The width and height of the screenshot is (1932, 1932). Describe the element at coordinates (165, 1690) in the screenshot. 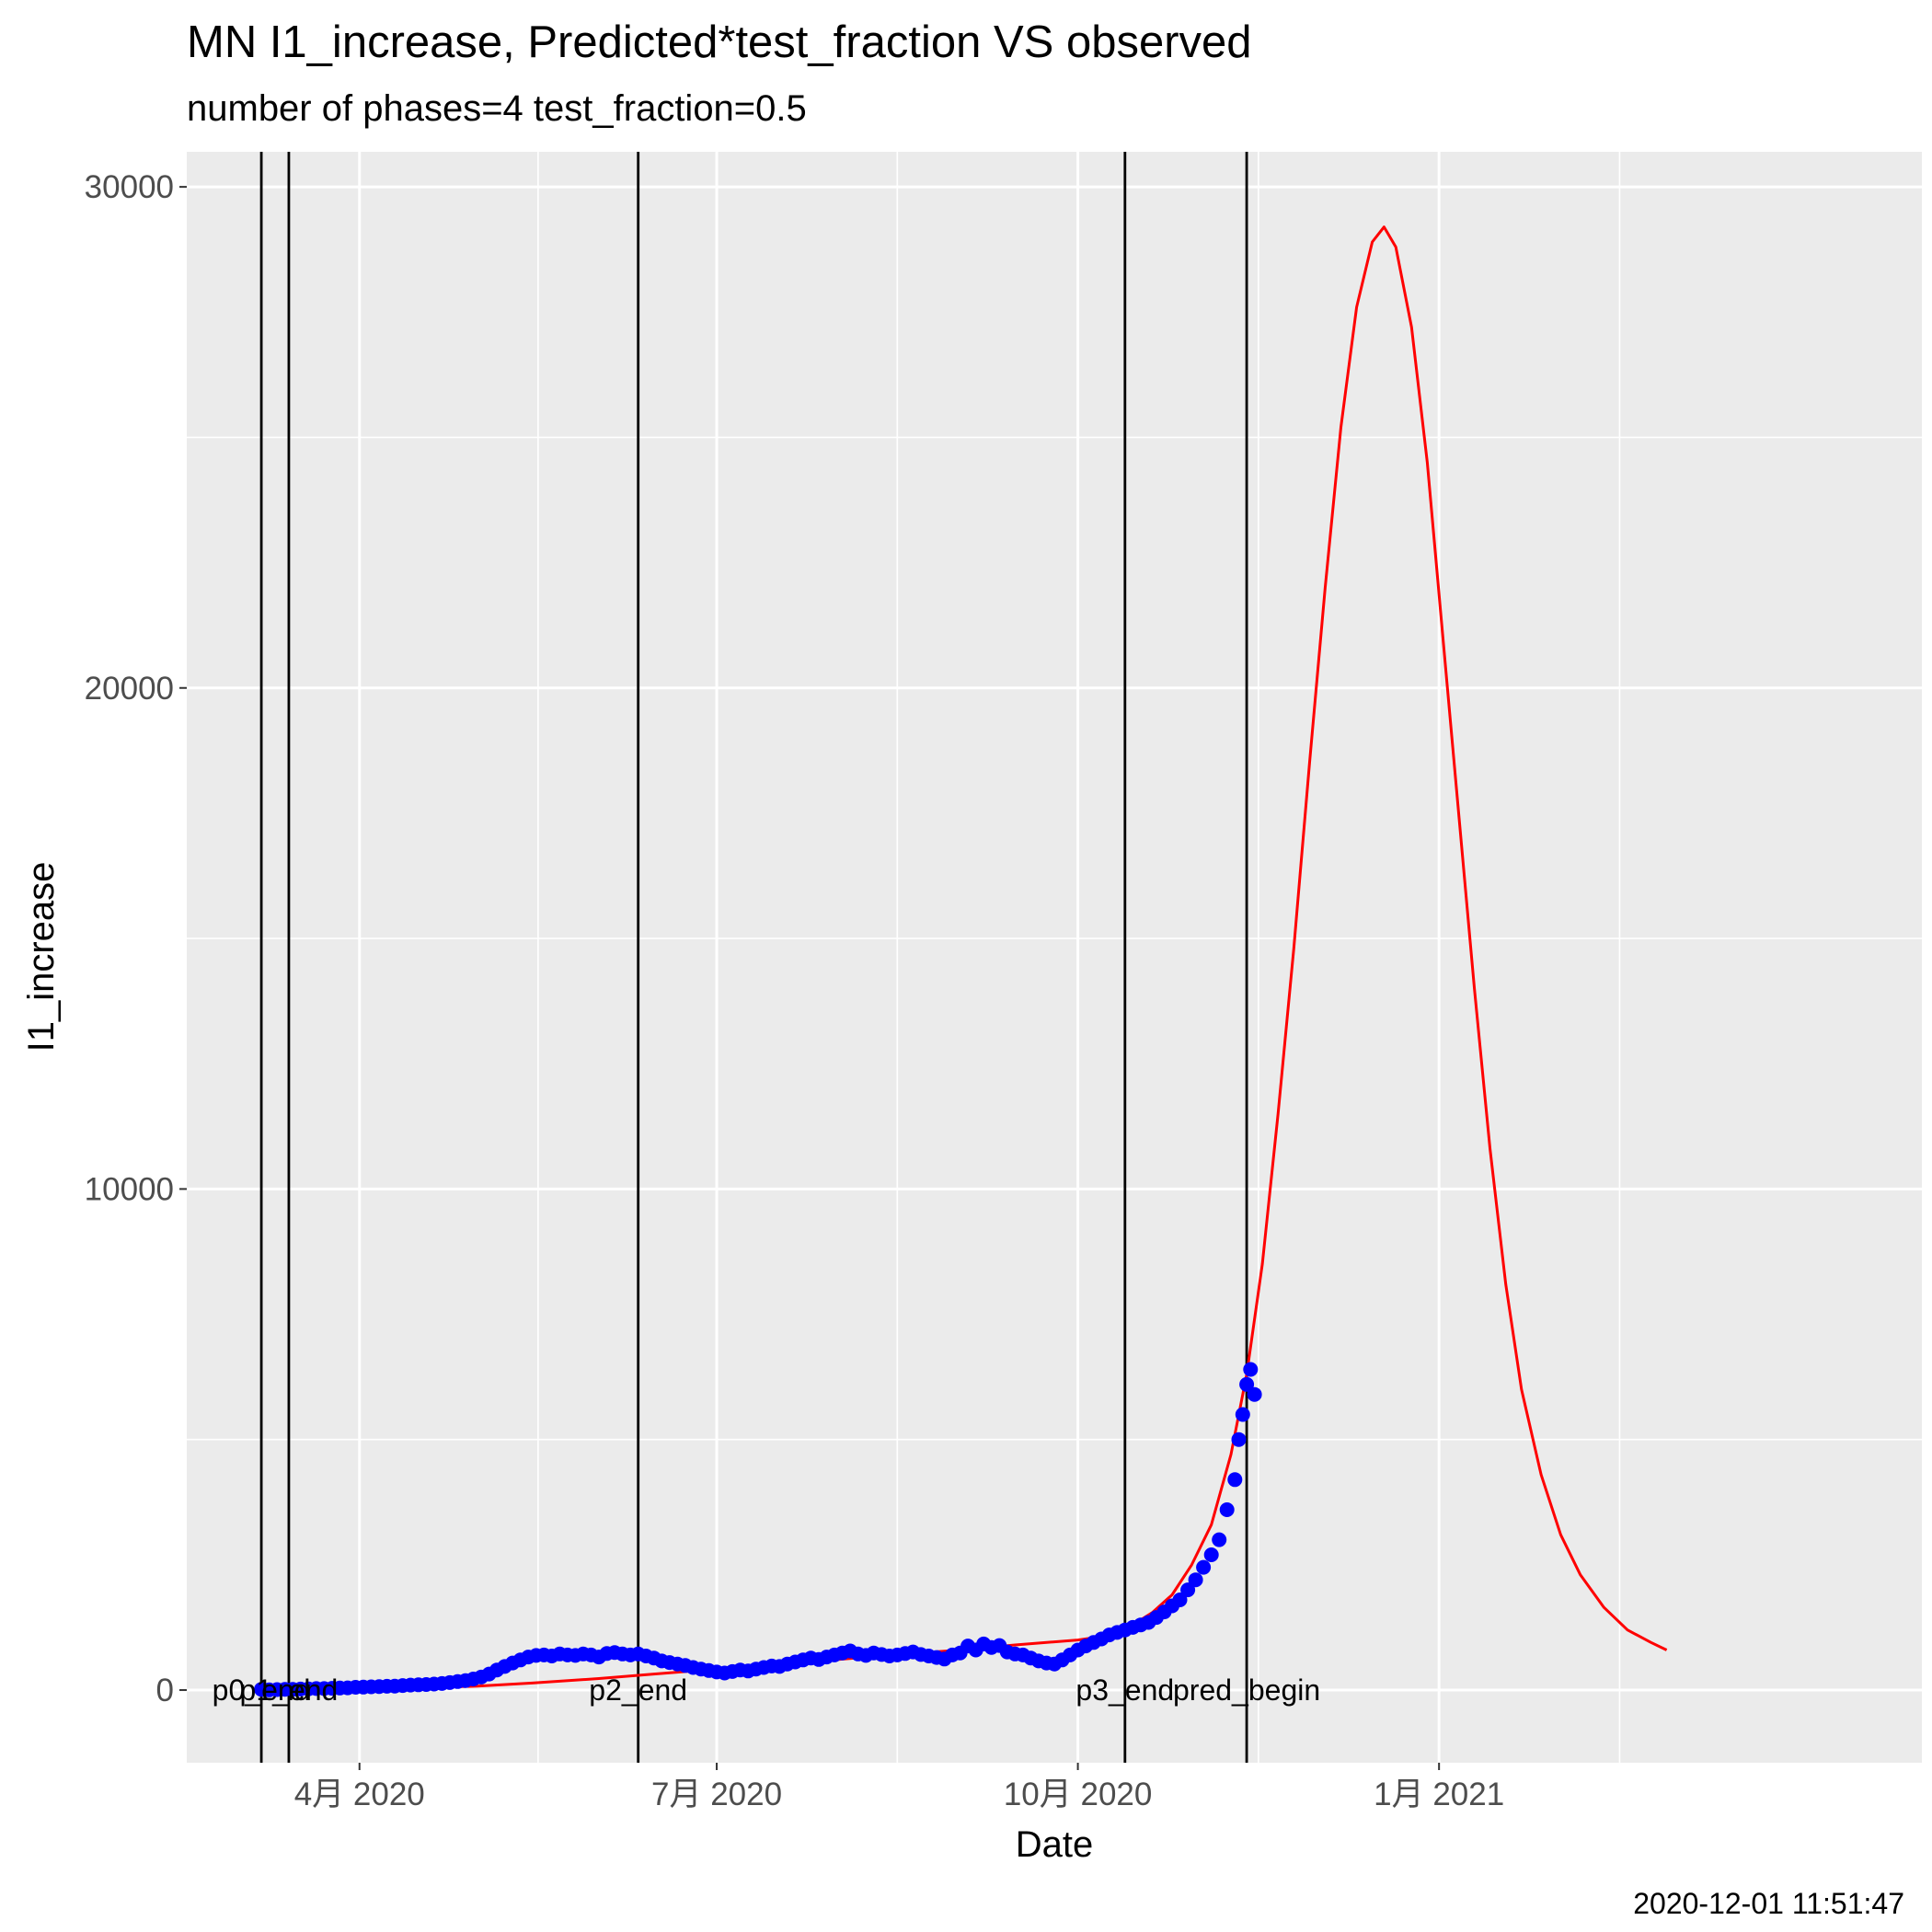

I see `y-tick-label: 0` at that location.